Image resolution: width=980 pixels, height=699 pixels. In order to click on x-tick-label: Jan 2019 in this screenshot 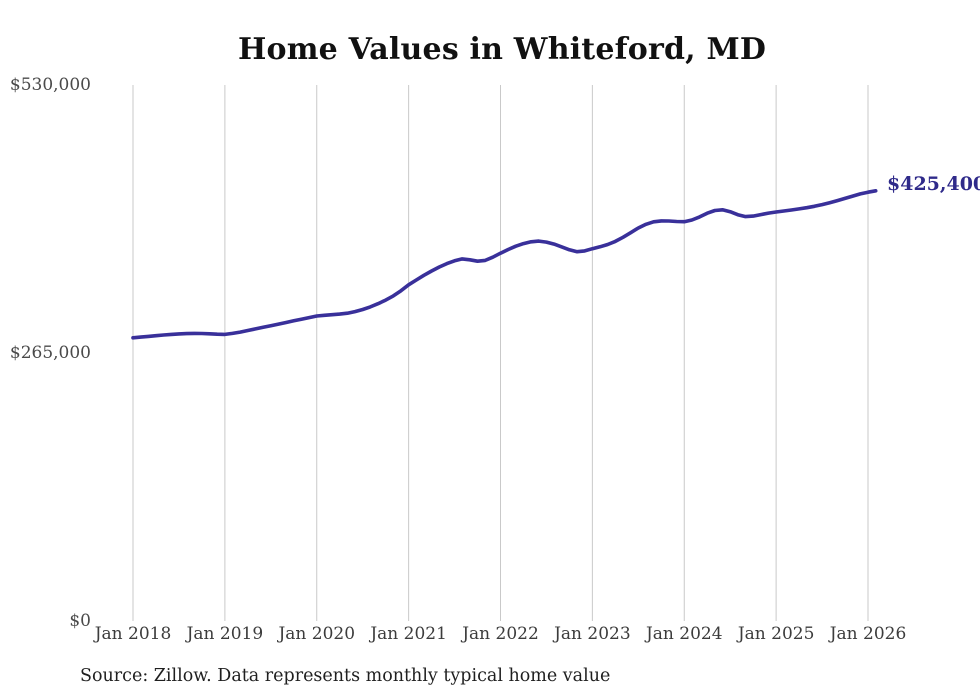, I will do `click(225, 634)`.